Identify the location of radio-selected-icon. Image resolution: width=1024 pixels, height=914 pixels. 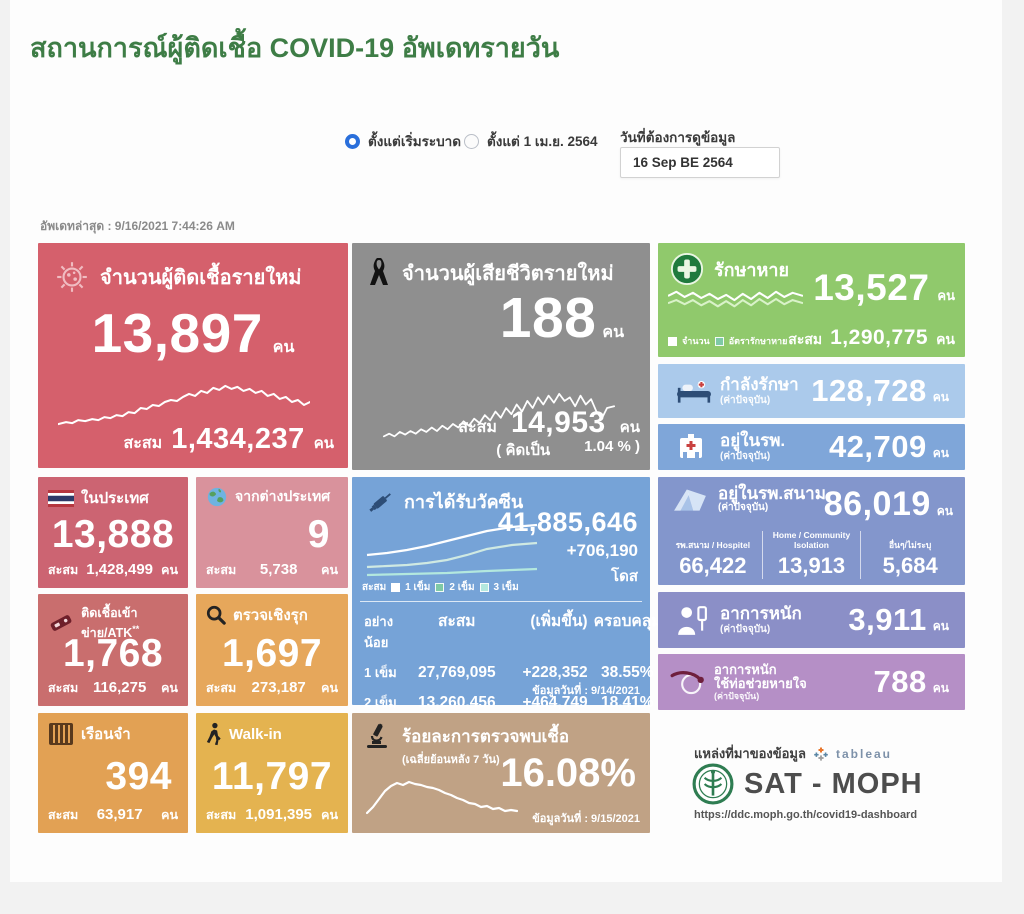
(352, 141).